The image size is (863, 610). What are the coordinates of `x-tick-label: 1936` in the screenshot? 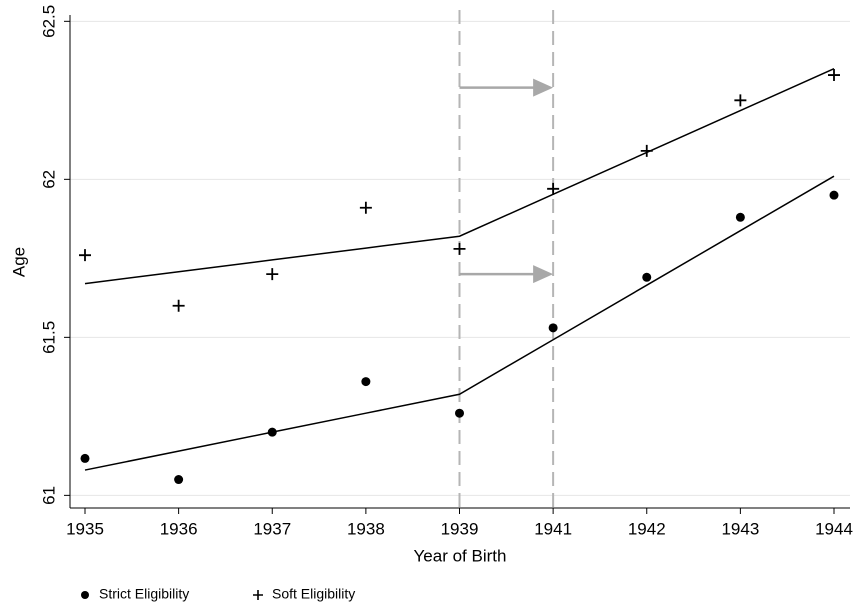 It's located at (179, 528).